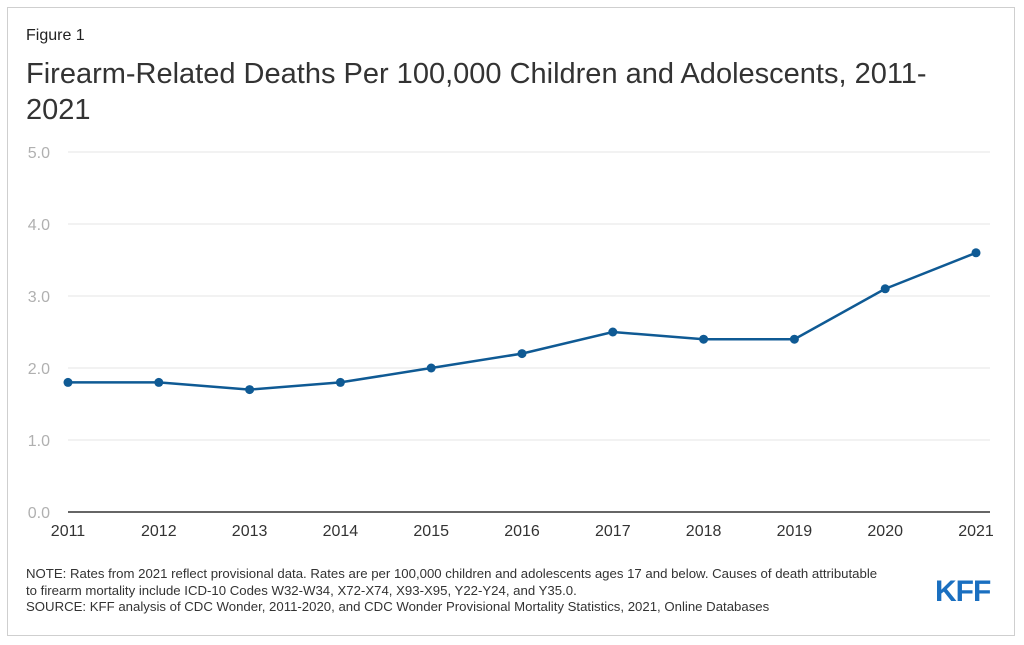 The width and height of the screenshot is (1024, 645). I want to click on kff-logo: KFF, so click(963, 591).